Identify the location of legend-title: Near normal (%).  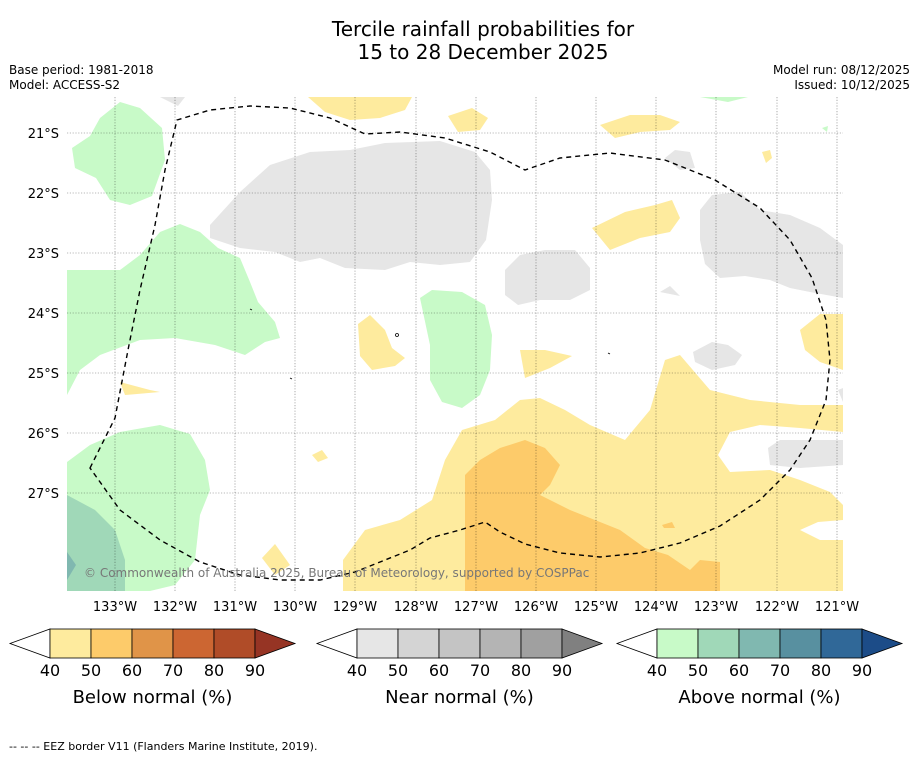
(459, 697).